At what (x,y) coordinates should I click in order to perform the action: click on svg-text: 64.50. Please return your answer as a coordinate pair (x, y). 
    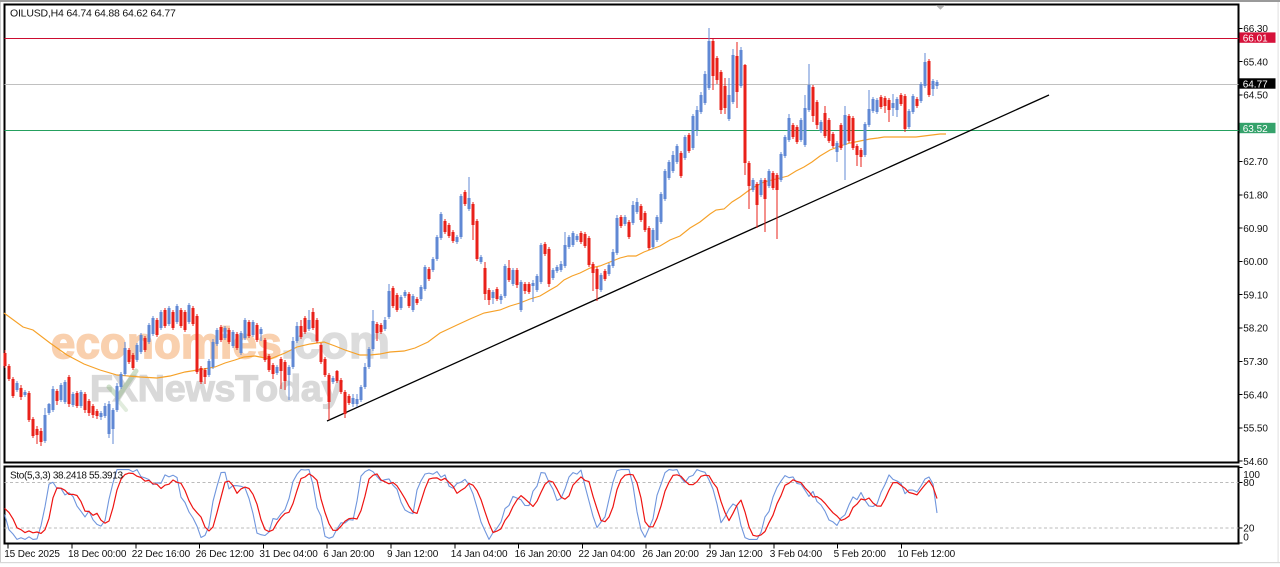
    Looking at the image, I should click on (1255, 96).